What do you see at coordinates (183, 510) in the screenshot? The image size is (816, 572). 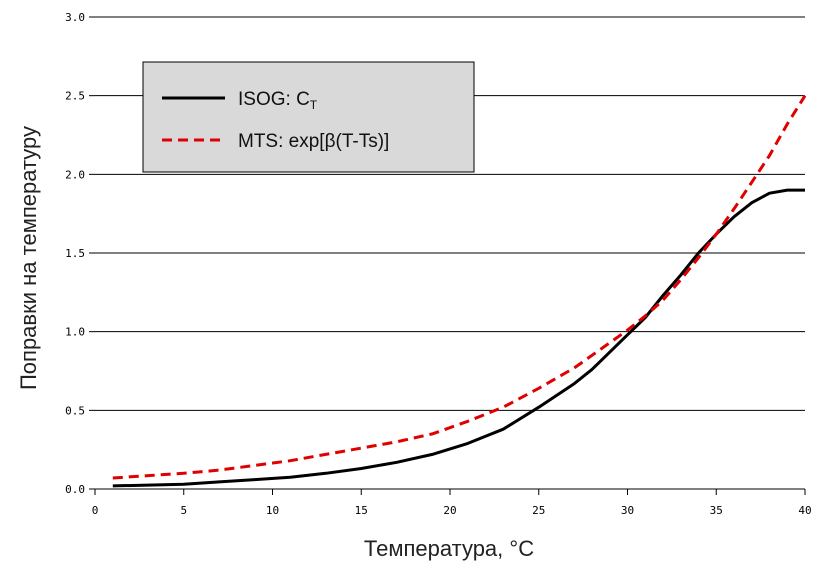 I see `x-tick-label-1: 5` at bounding box center [183, 510].